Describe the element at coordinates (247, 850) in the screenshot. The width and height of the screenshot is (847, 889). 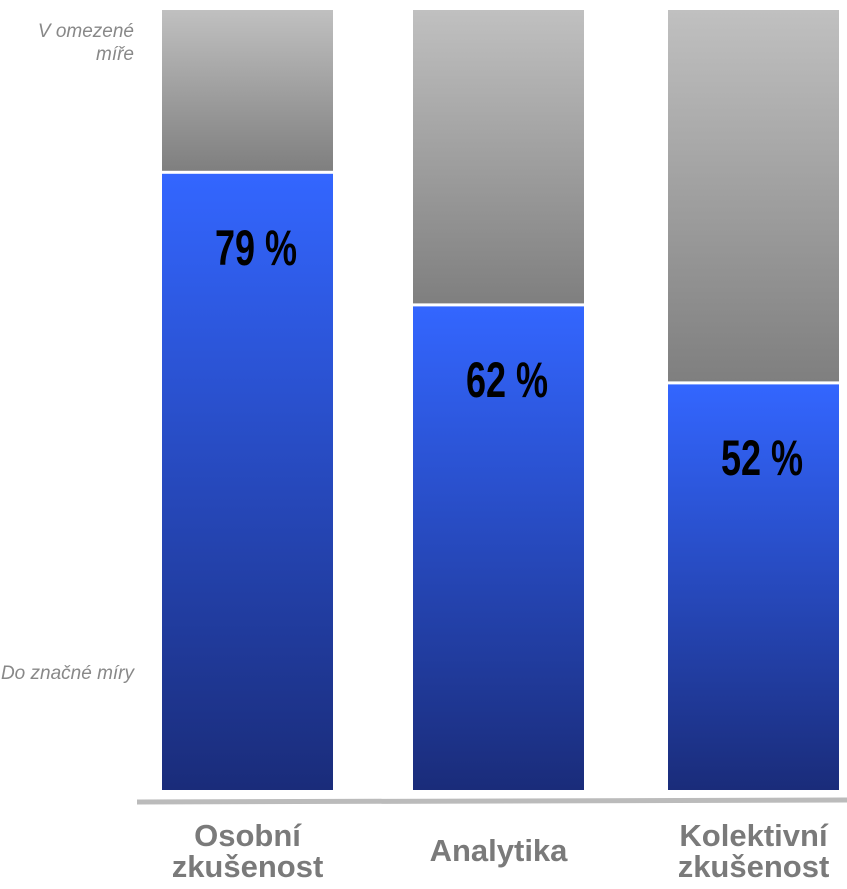
I see `x-tick-label: Osobní zkušenost` at that location.